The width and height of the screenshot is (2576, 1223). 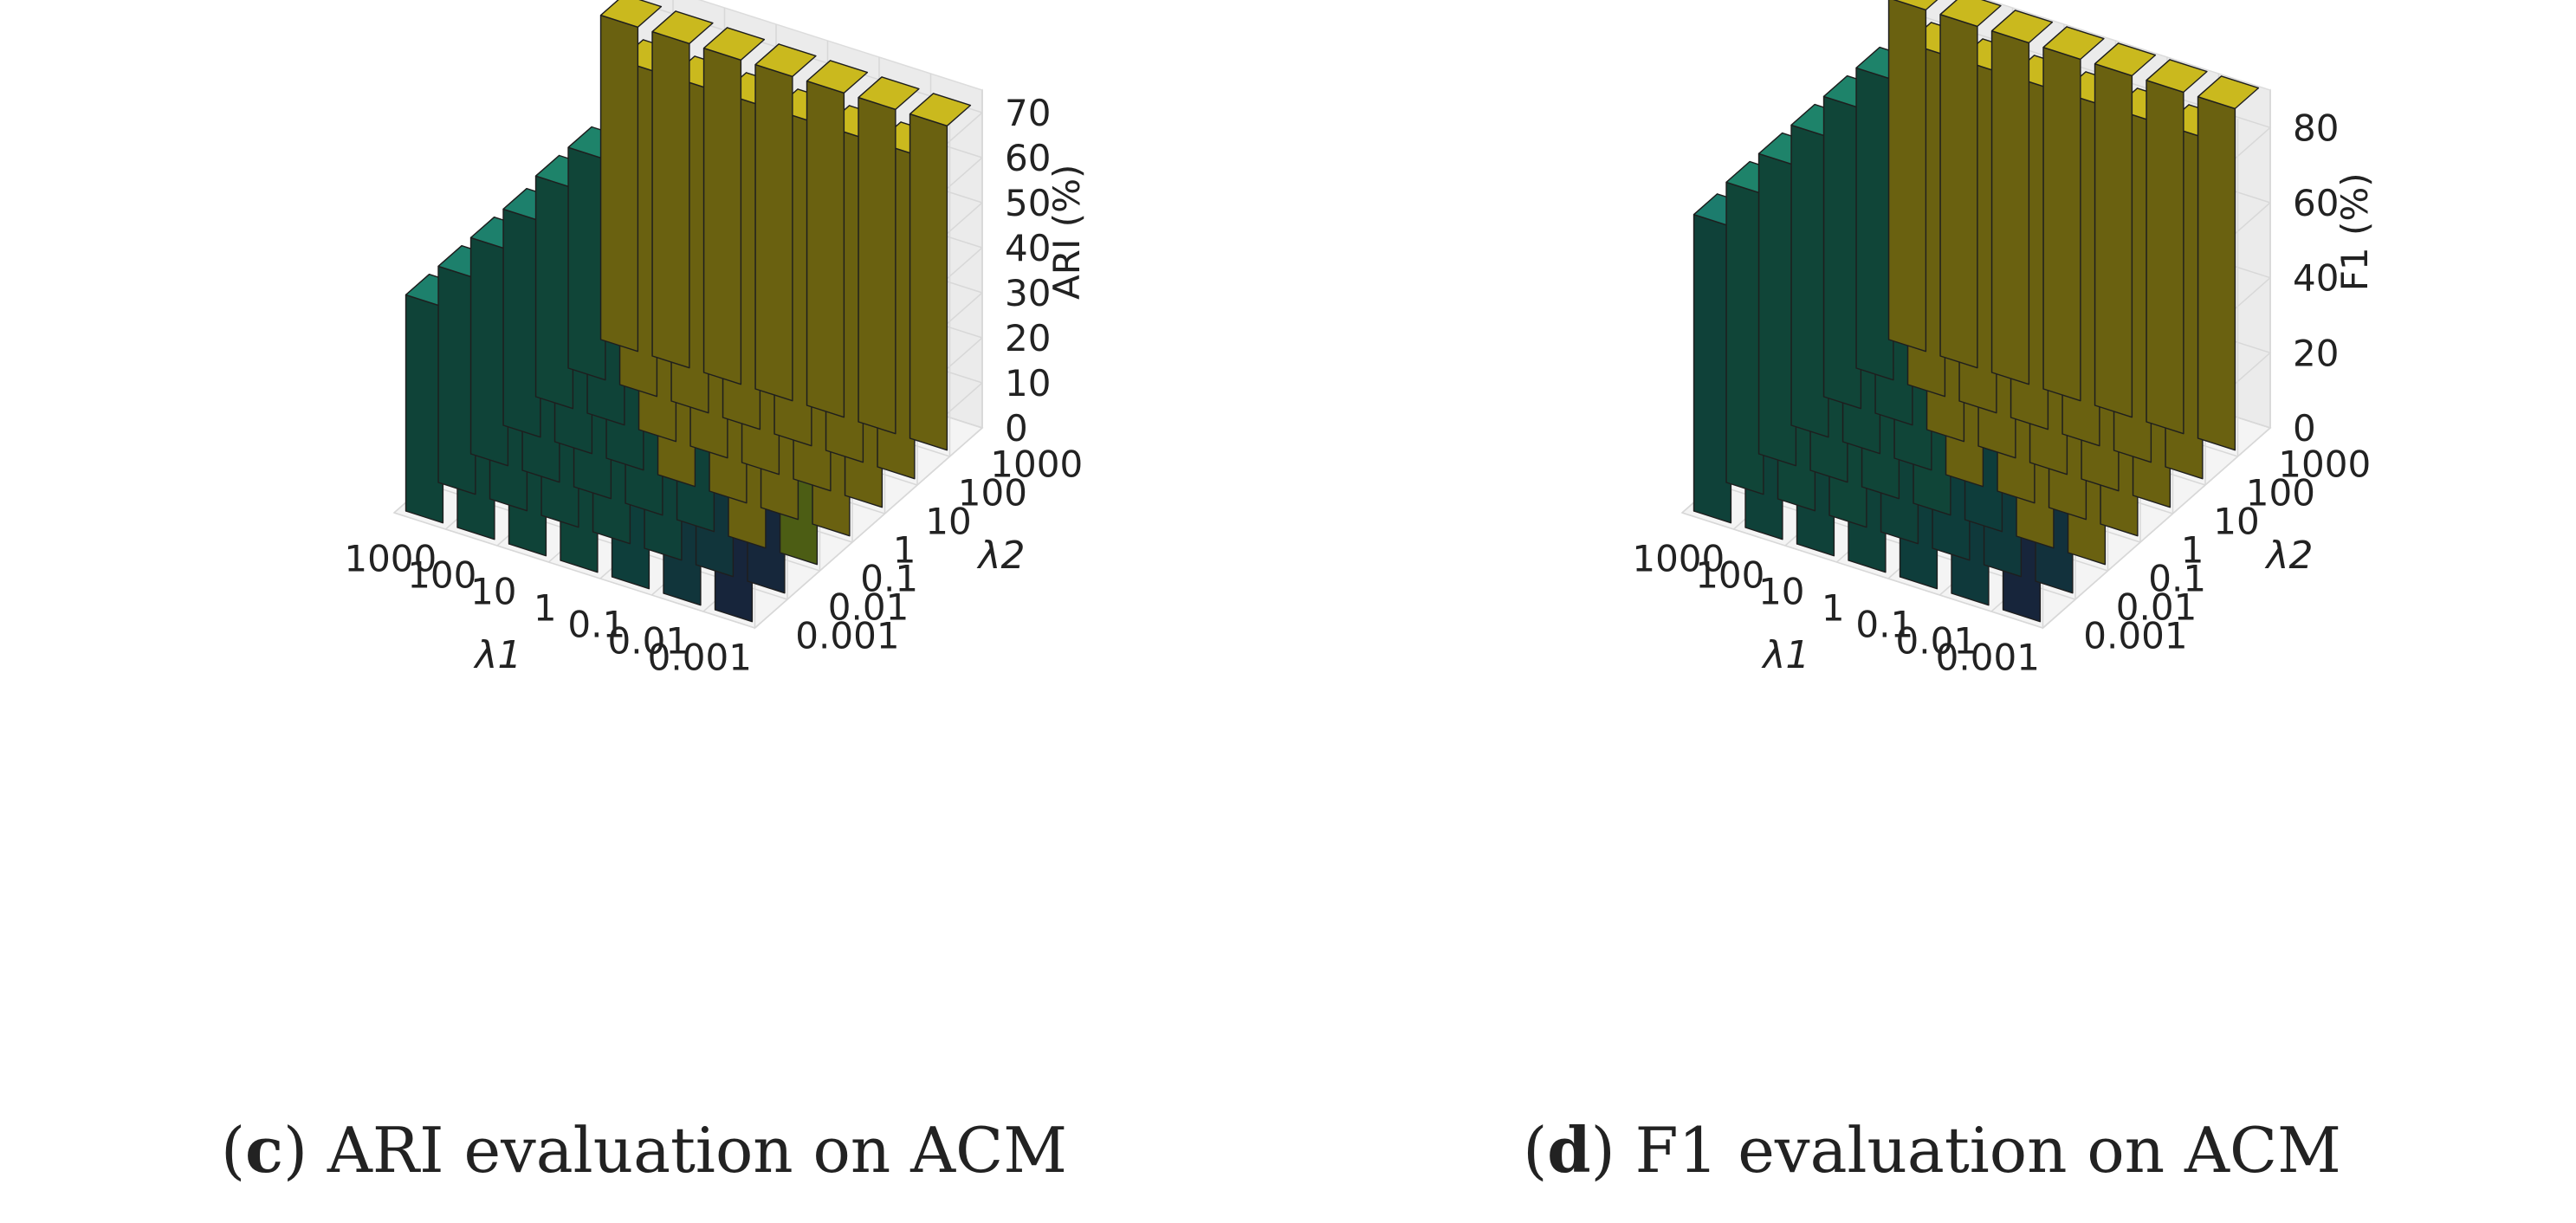 I want to click on f1-y-tick-label: 0.01, so click(x=2156, y=608).